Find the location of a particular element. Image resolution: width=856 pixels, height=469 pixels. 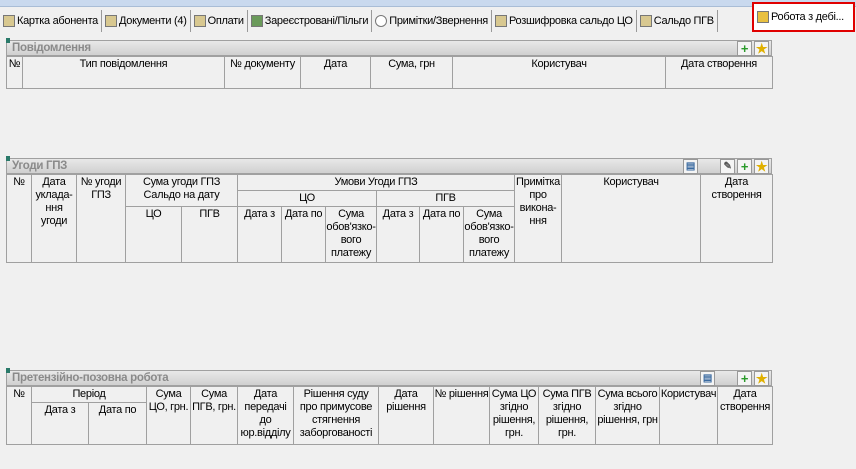

tab-label: Оплати is located at coordinates (226, 21).